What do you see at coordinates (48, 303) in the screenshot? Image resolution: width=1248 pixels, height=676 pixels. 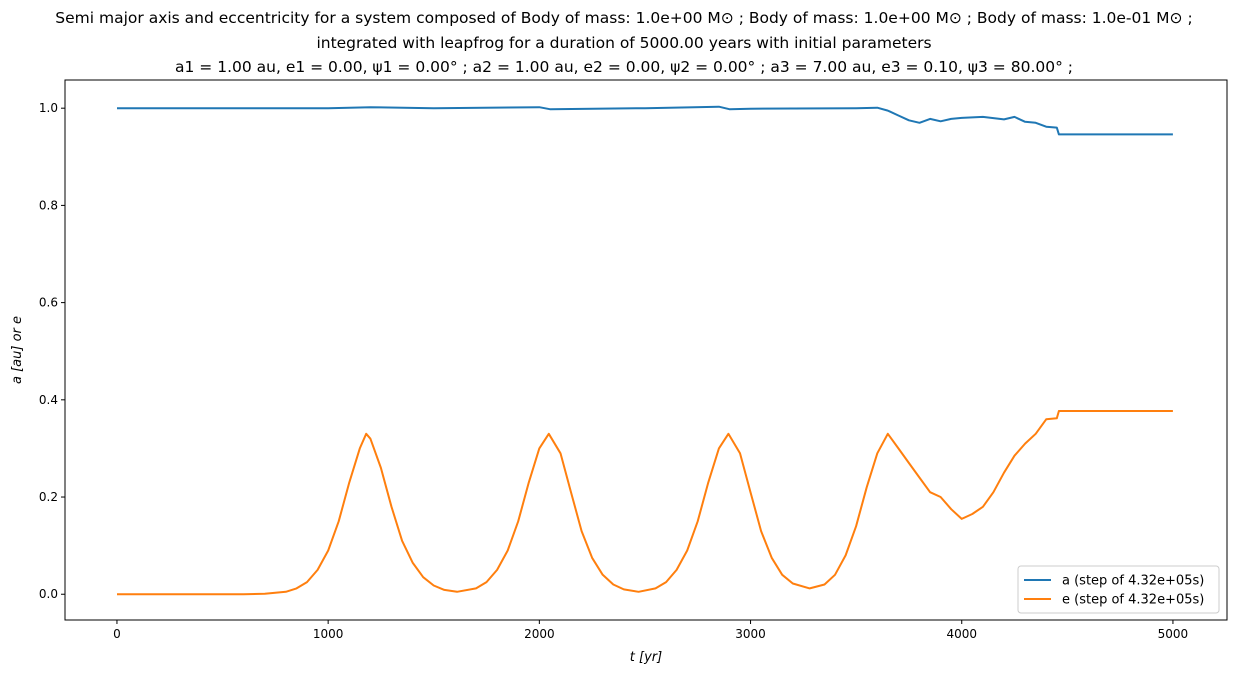 I see `y-tick-label: 0.6` at bounding box center [48, 303].